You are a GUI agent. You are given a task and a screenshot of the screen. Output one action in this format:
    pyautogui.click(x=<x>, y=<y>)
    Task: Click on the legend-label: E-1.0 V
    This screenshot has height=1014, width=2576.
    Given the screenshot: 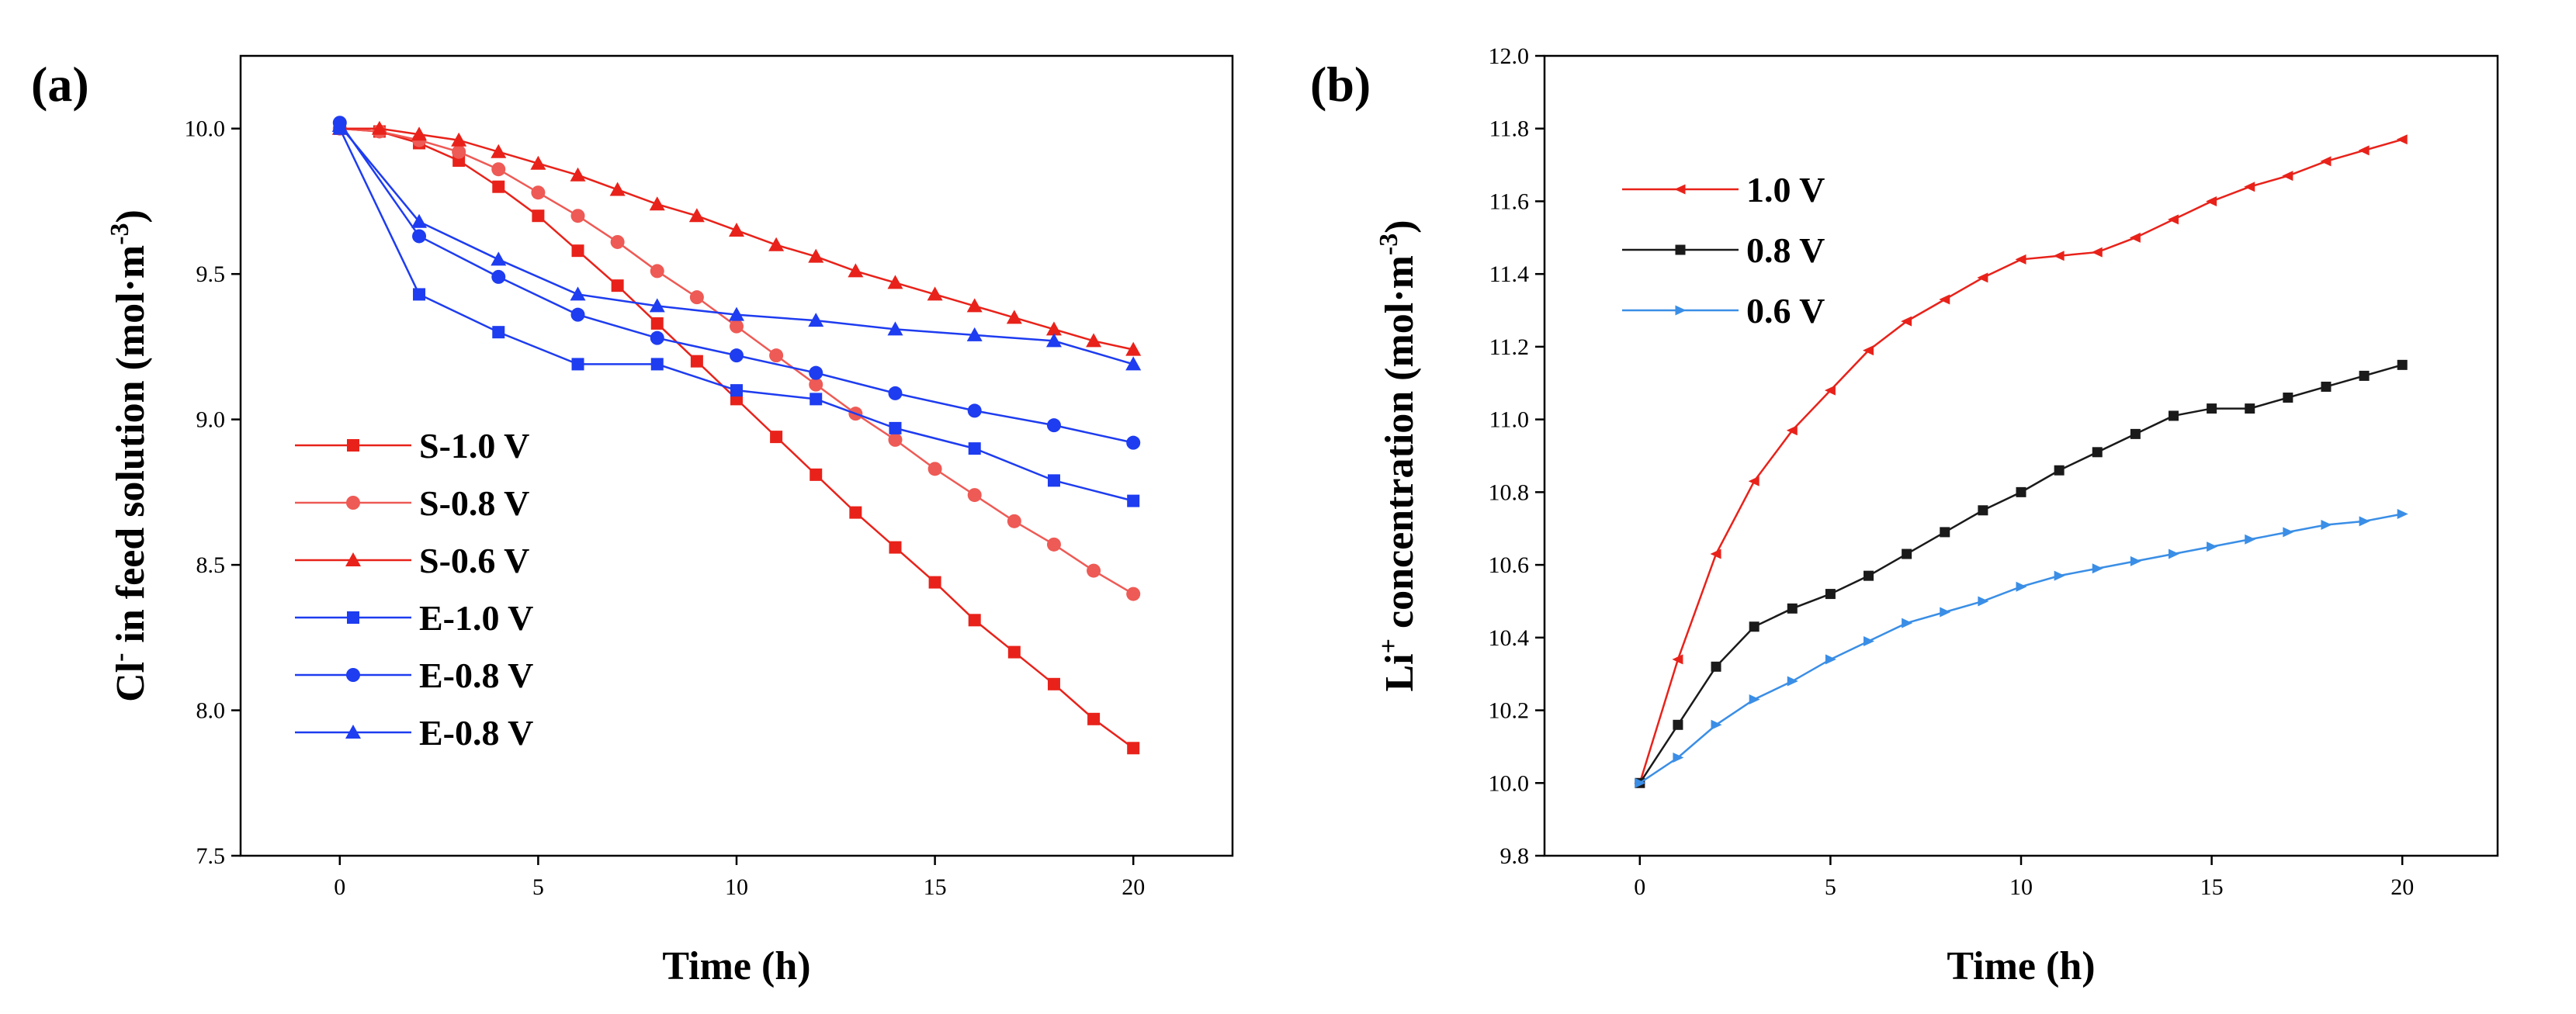 What is the action you would take?
    pyautogui.click(x=476, y=618)
    